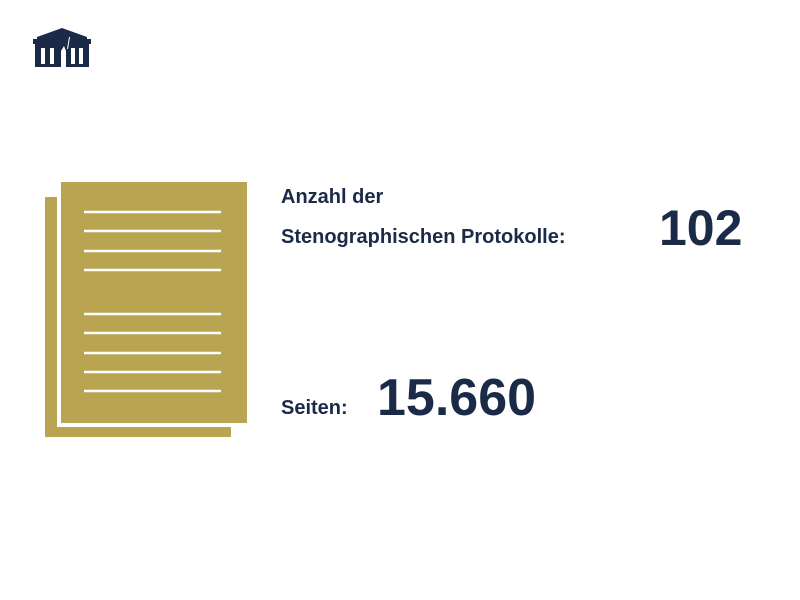 This screenshot has width=800, height=600. What do you see at coordinates (332, 197) in the screenshot?
I see `protocols-label-line1: Anzahl der` at bounding box center [332, 197].